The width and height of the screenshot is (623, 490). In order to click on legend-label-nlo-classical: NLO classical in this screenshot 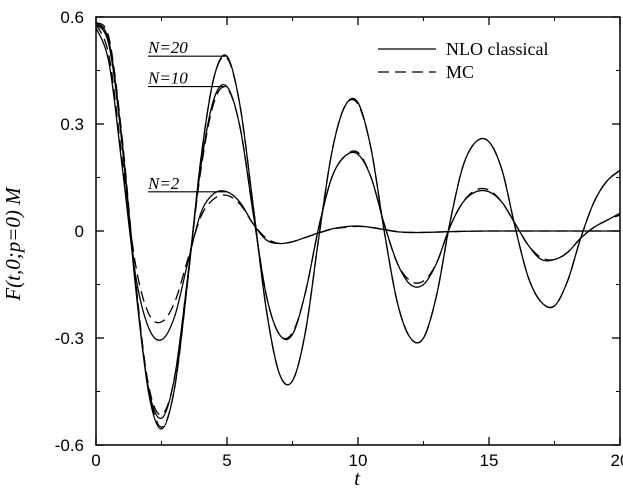, I will do `click(497, 49)`.